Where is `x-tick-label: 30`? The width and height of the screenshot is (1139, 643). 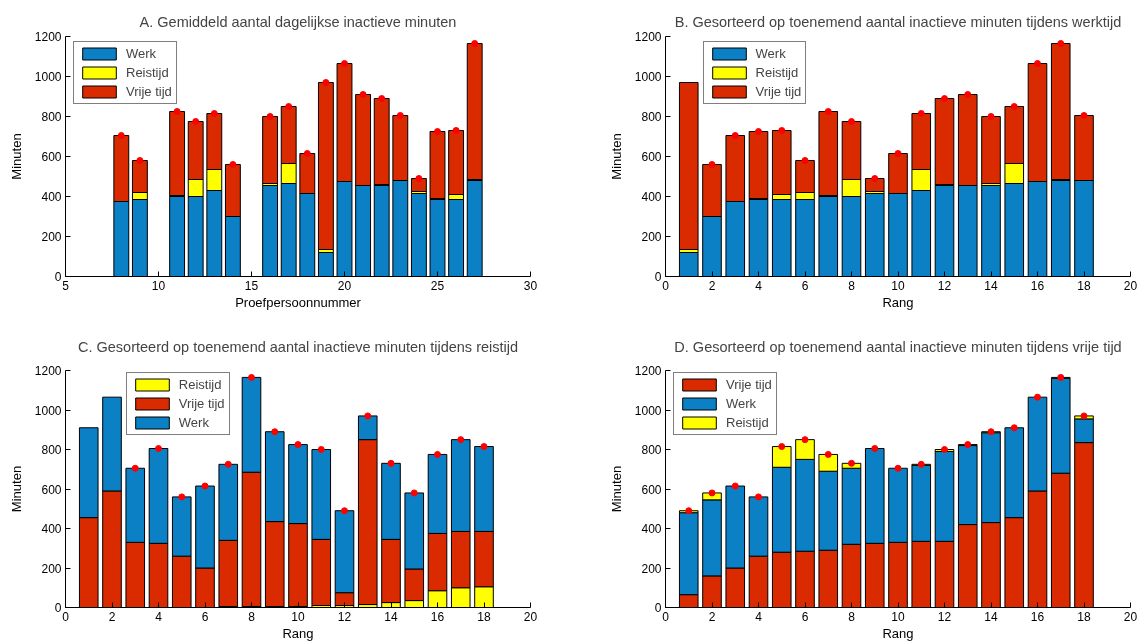 x-tick-label: 30 is located at coordinates (530, 285).